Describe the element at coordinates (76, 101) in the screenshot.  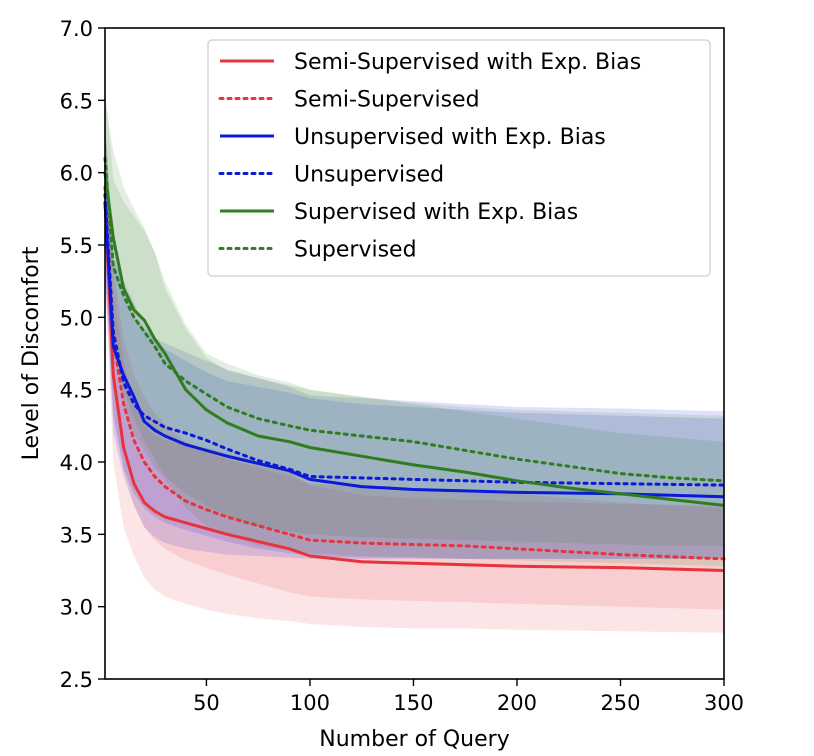
I see `y-tick-label: 6.5` at that location.